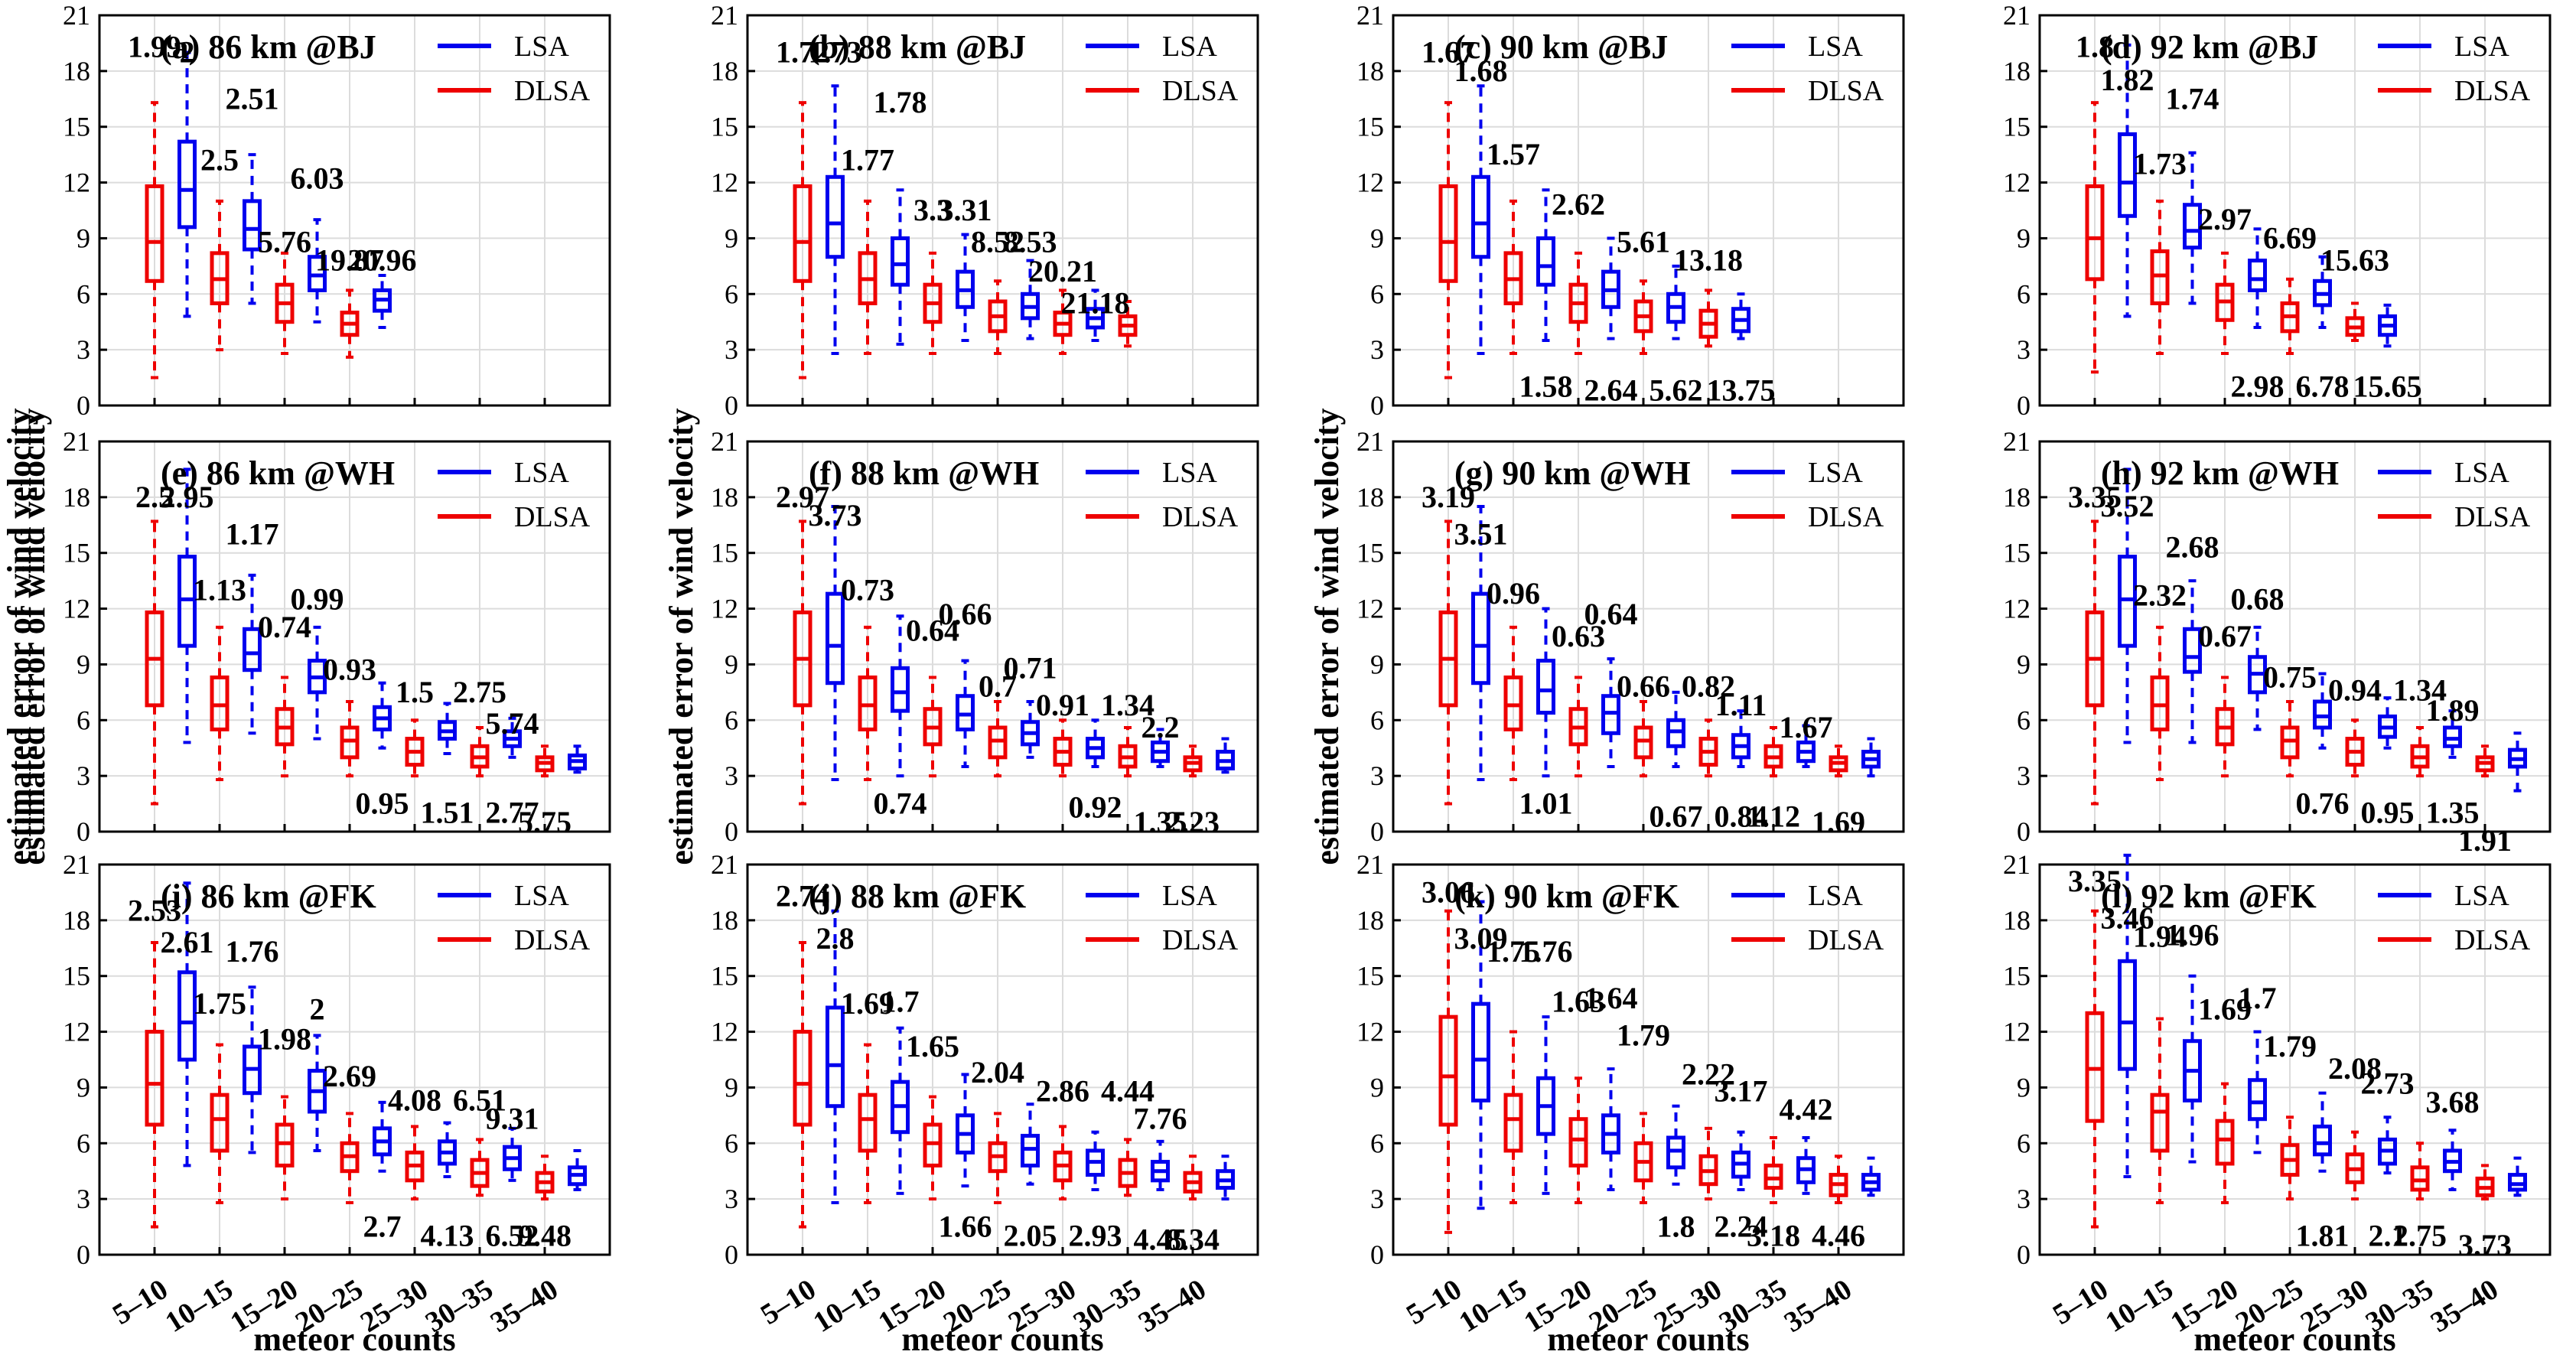  Describe the element at coordinates (155, 497) in the screenshot. I see `value-annotation: 2.5` at that location.